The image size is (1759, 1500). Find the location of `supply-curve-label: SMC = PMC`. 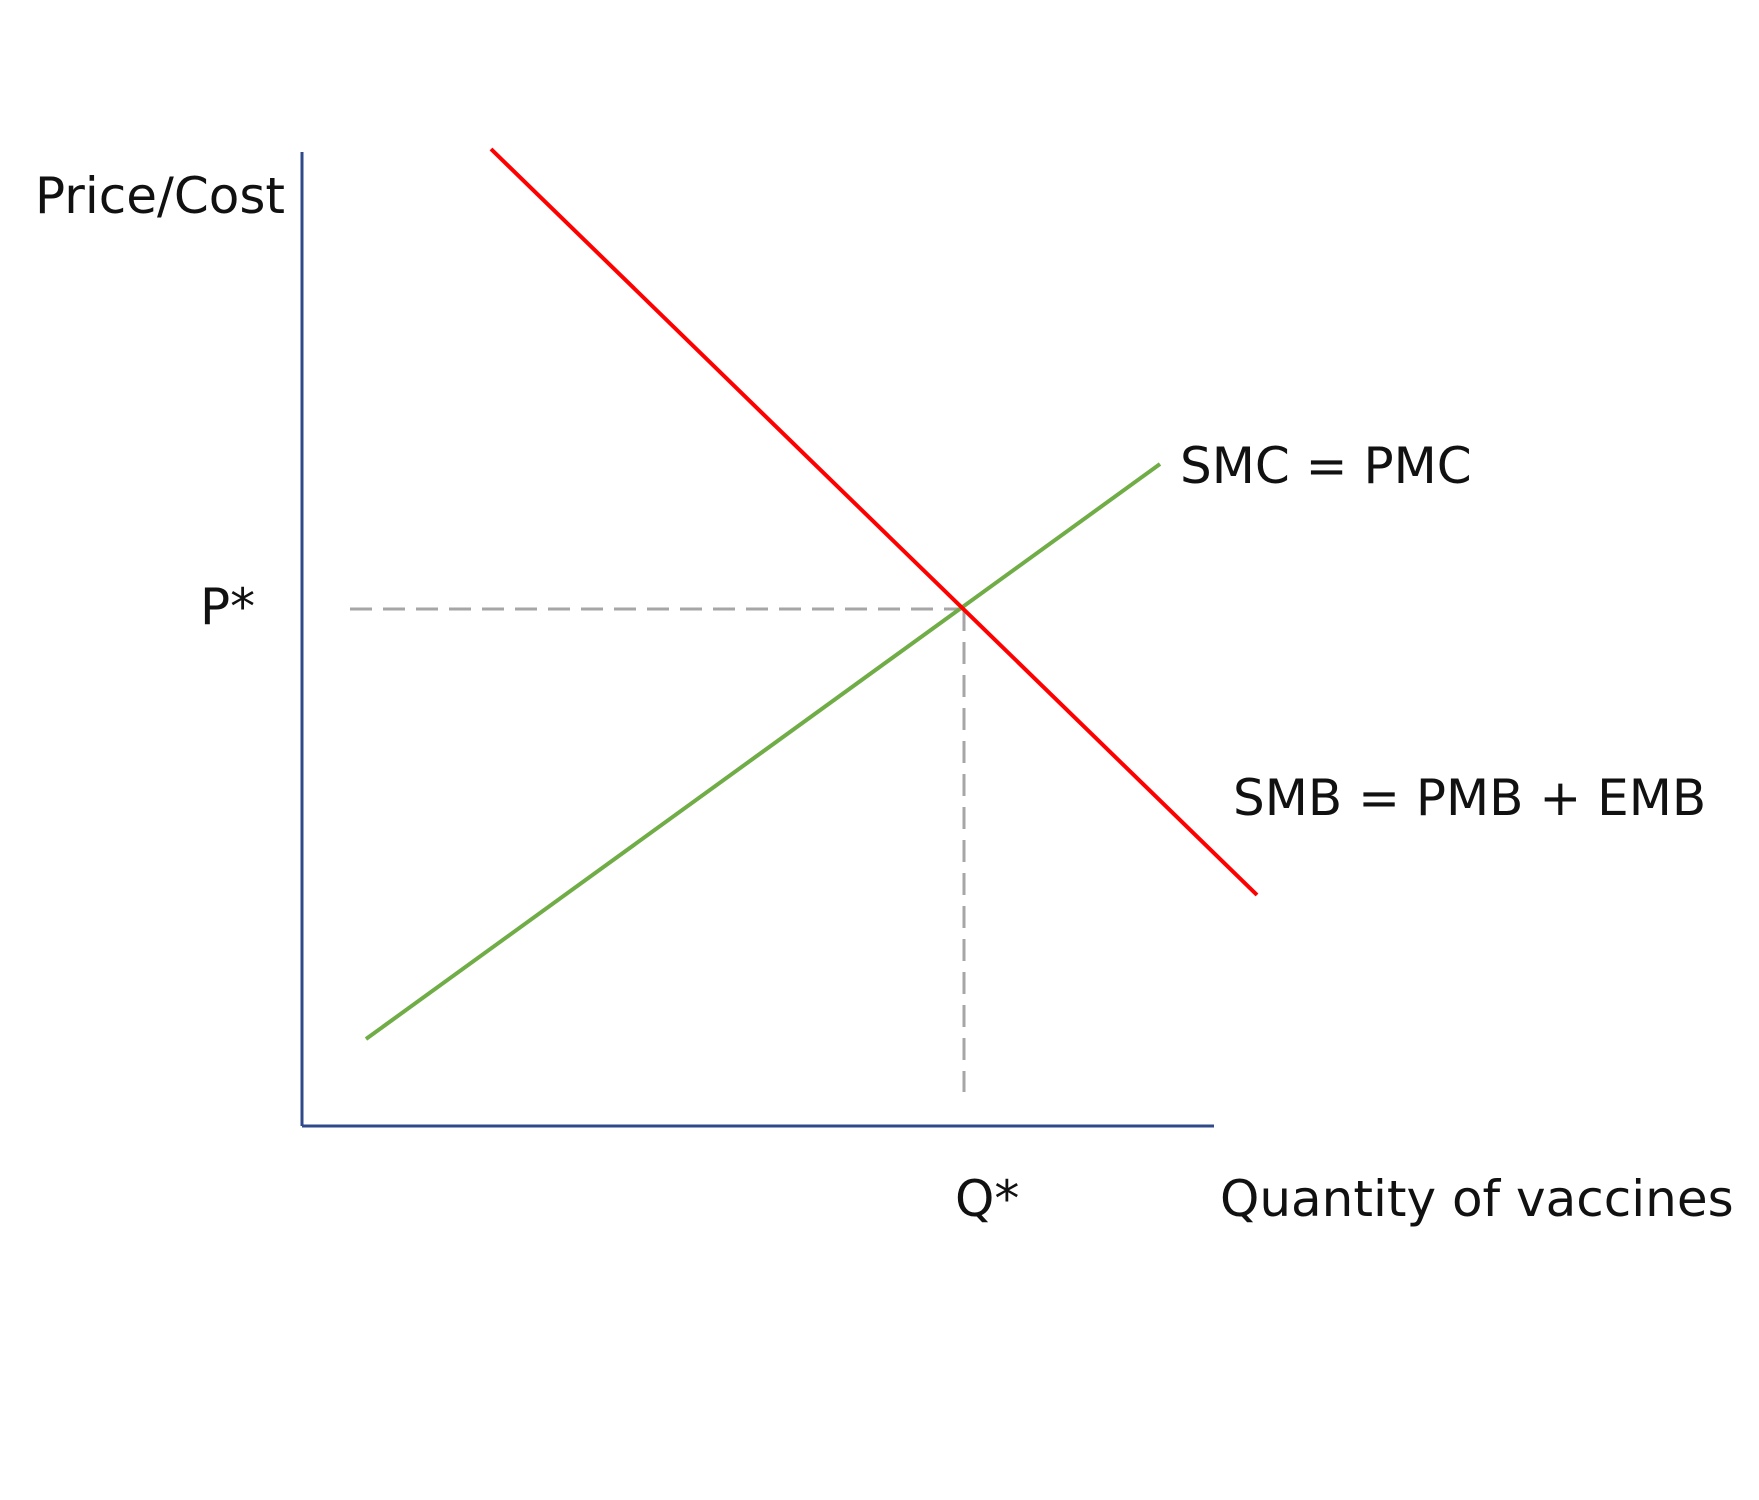

supply-curve-label: SMC = PMC is located at coordinates (1326, 466).